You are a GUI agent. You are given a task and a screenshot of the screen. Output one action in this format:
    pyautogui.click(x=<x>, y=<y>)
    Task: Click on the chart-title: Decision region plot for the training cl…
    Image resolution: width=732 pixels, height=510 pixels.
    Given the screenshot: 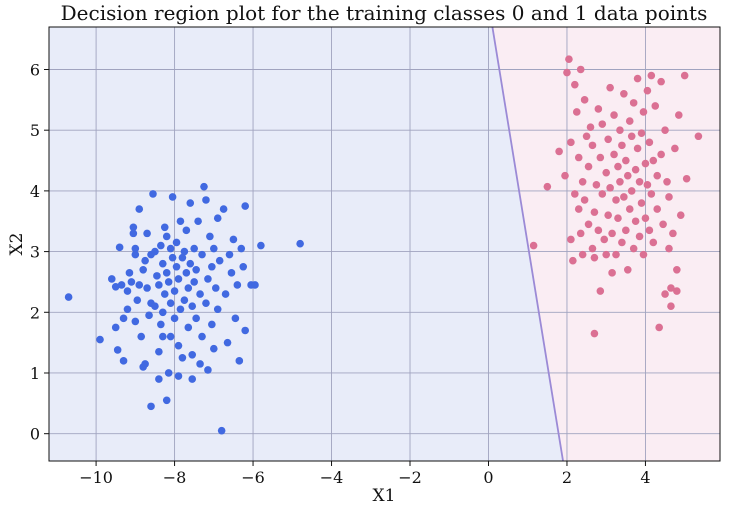 What is the action you would take?
    pyautogui.click(x=384, y=13)
    